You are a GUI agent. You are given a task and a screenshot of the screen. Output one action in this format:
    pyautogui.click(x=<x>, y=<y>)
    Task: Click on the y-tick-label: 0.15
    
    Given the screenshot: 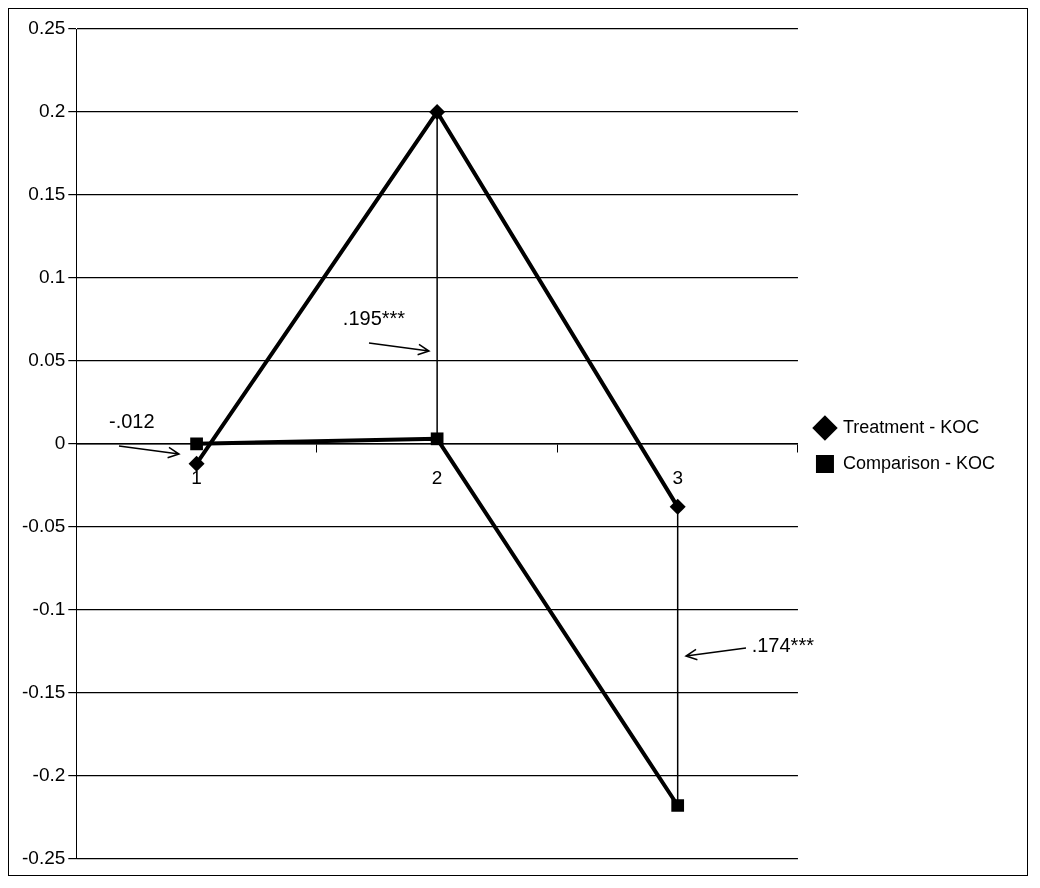 What is the action you would take?
    pyautogui.click(x=47, y=194)
    